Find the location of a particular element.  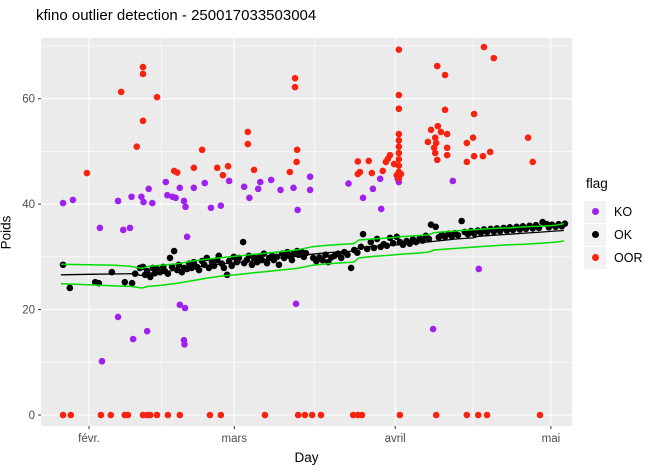

ok-dot-icon is located at coordinates (595, 234).